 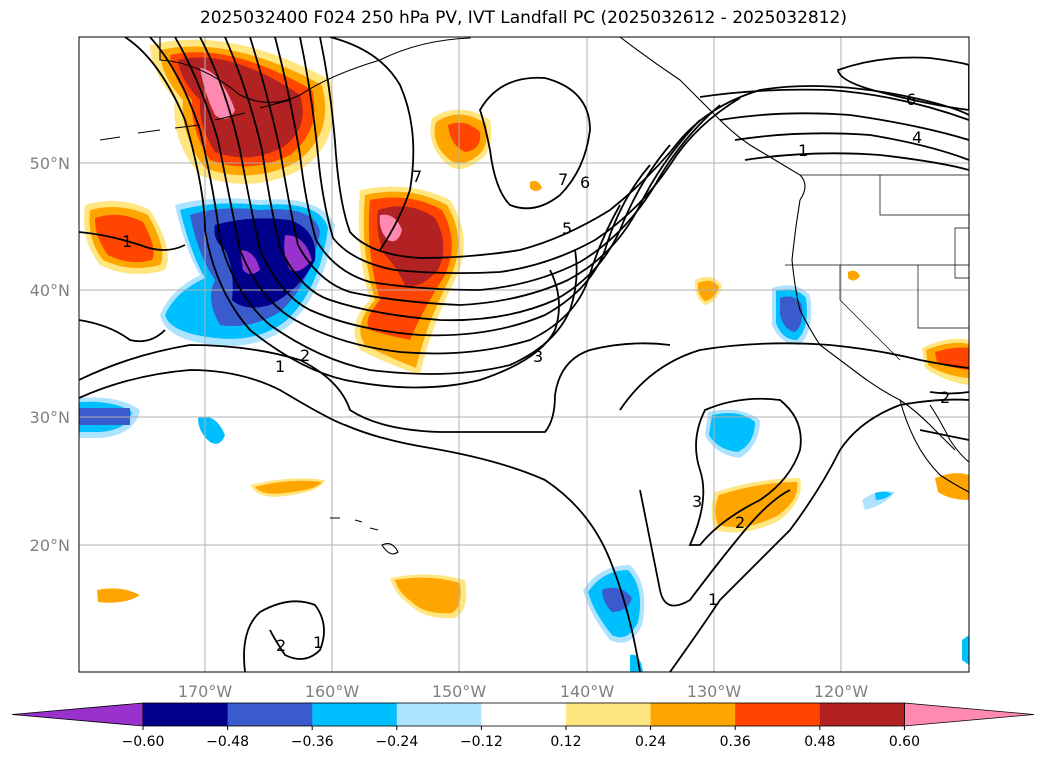 What do you see at coordinates (567, 228) in the screenshot?
I see `contour-label: 5` at bounding box center [567, 228].